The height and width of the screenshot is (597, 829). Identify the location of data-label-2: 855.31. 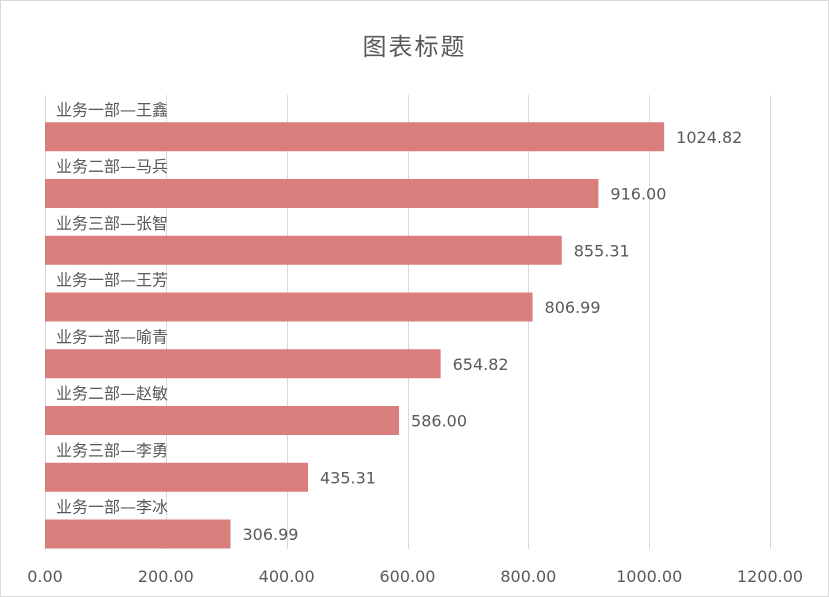
(602, 250).